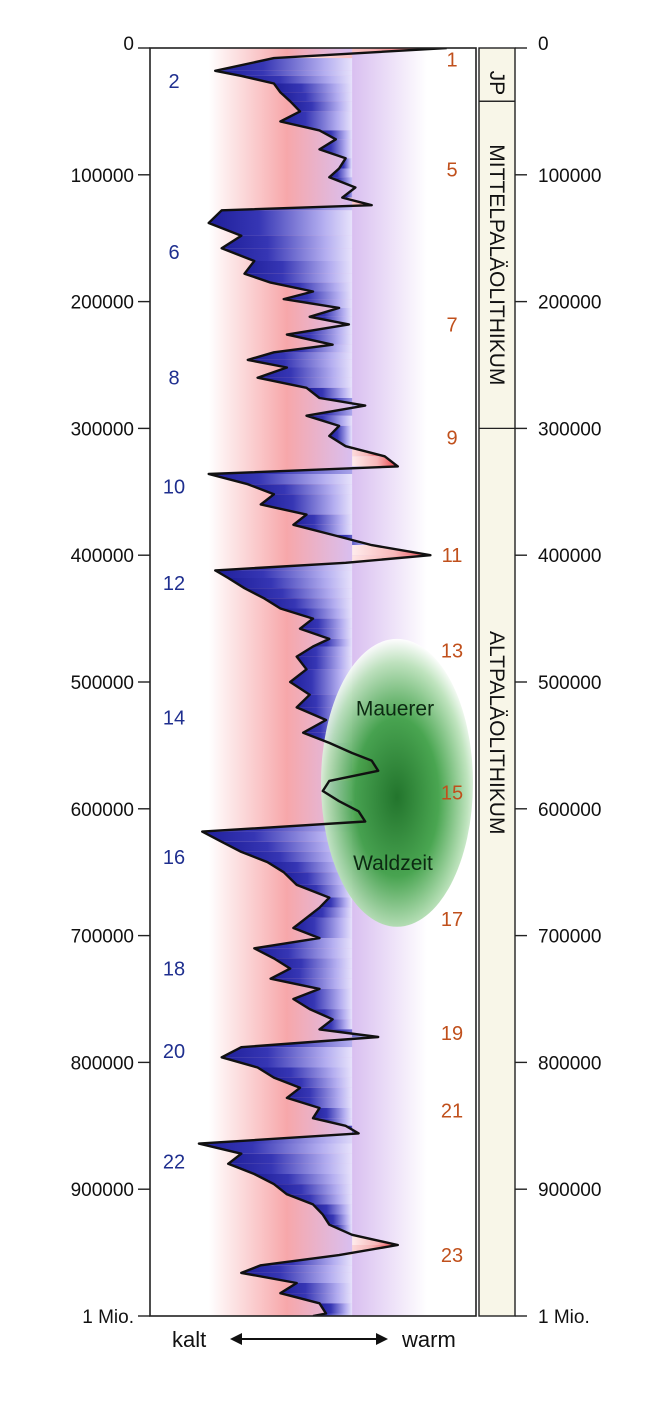 The height and width of the screenshot is (1407, 669). I want to click on left-tick-label: 1 Mio., so click(108, 1317).